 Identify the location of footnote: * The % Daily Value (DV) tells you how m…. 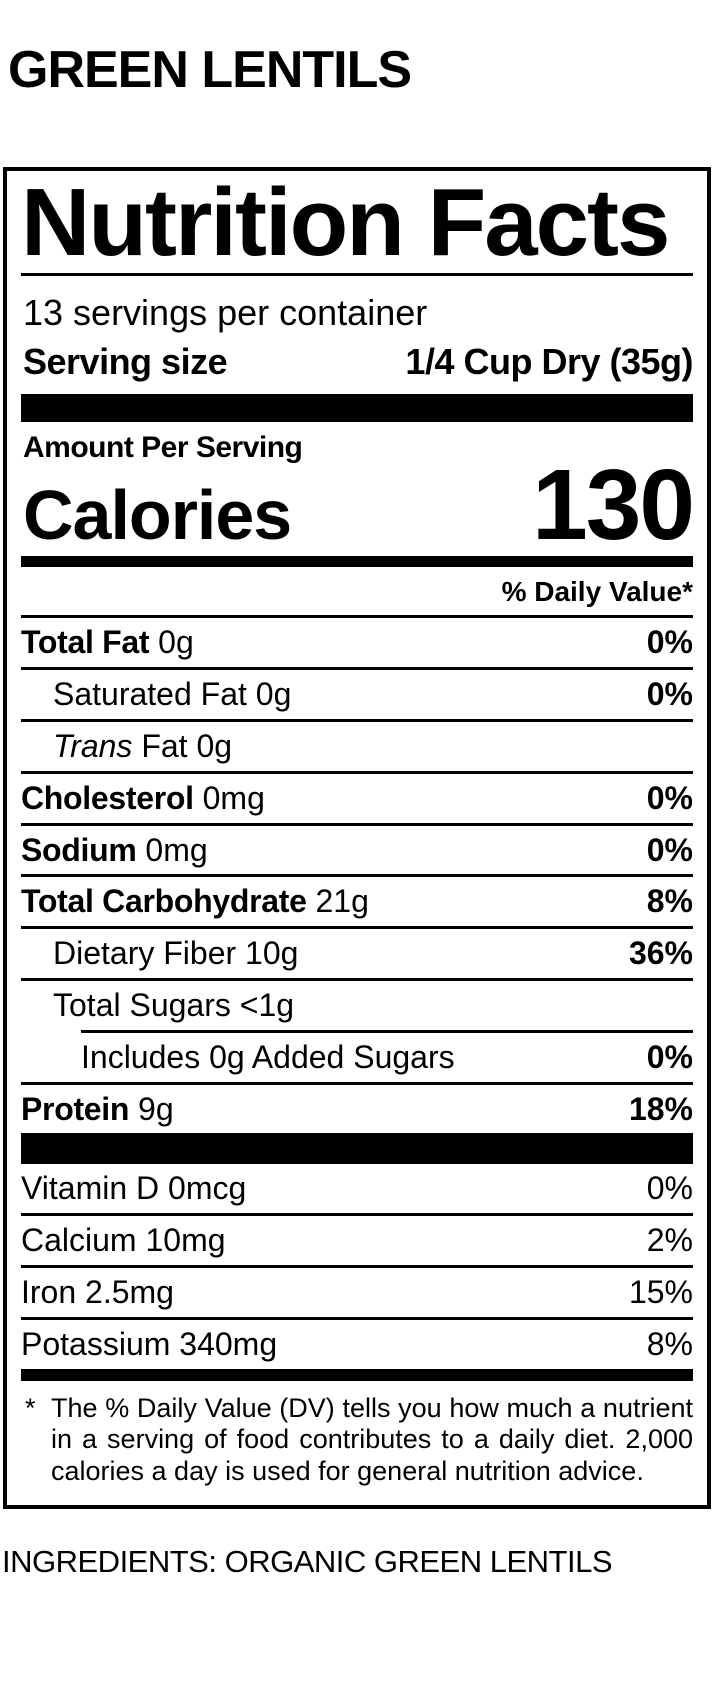
(357, 1443).